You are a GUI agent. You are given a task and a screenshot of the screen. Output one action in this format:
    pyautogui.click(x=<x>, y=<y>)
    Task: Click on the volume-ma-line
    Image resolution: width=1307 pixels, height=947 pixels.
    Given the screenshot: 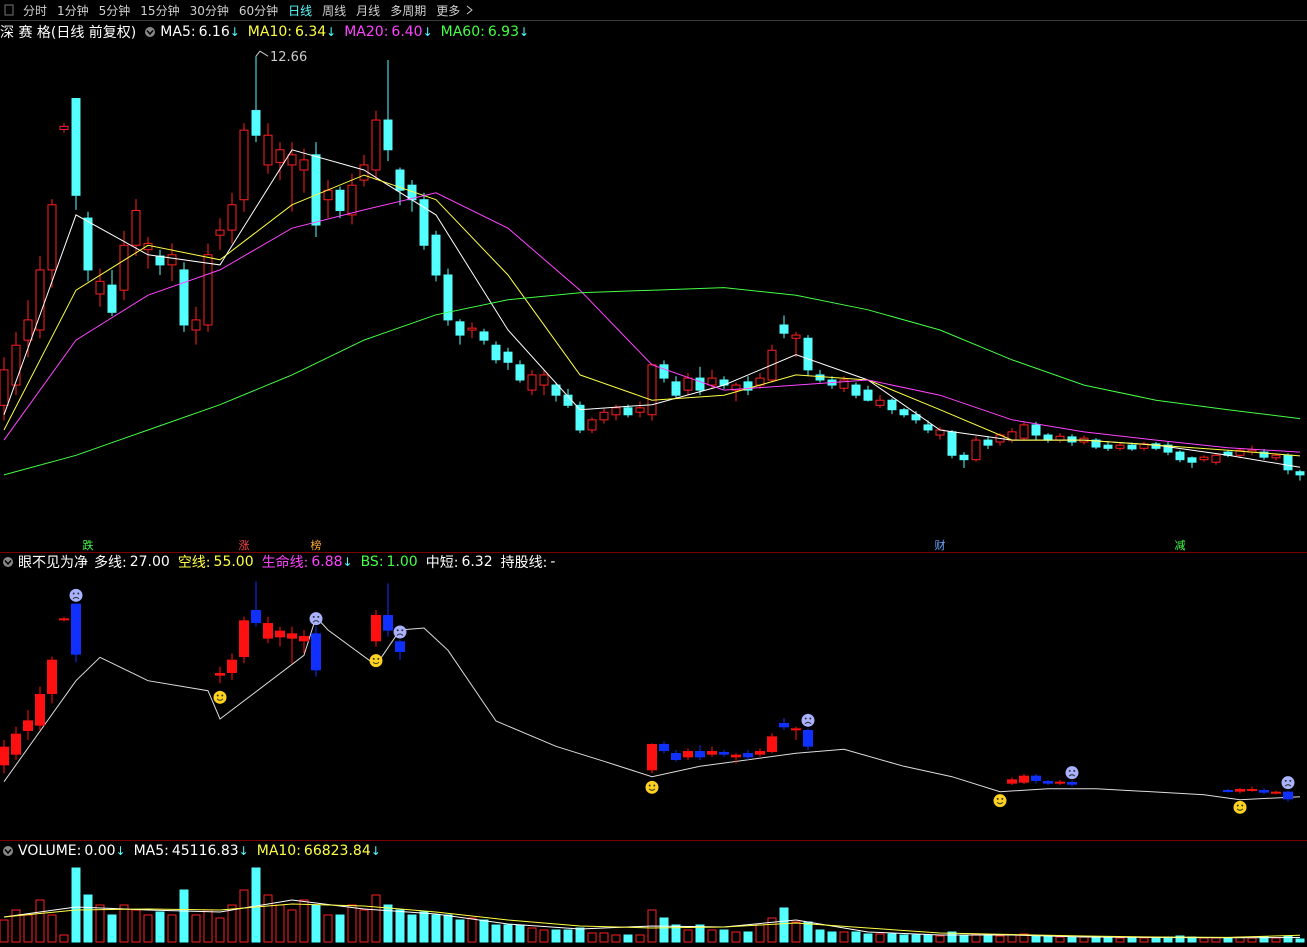 What is the action you would take?
    pyautogui.click(x=652, y=920)
    